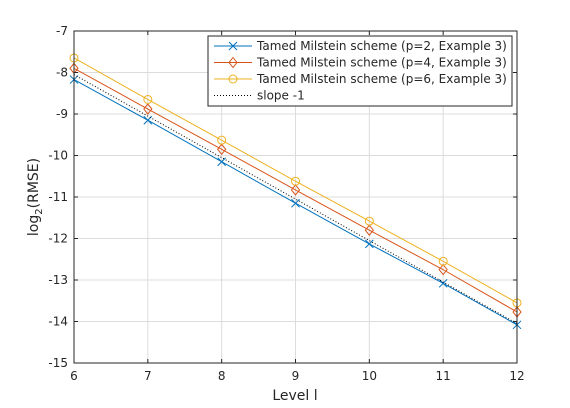 The height and width of the screenshot is (408, 570). What do you see at coordinates (369, 376) in the screenshot?
I see `x-tick-label: 10` at bounding box center [369, 376].